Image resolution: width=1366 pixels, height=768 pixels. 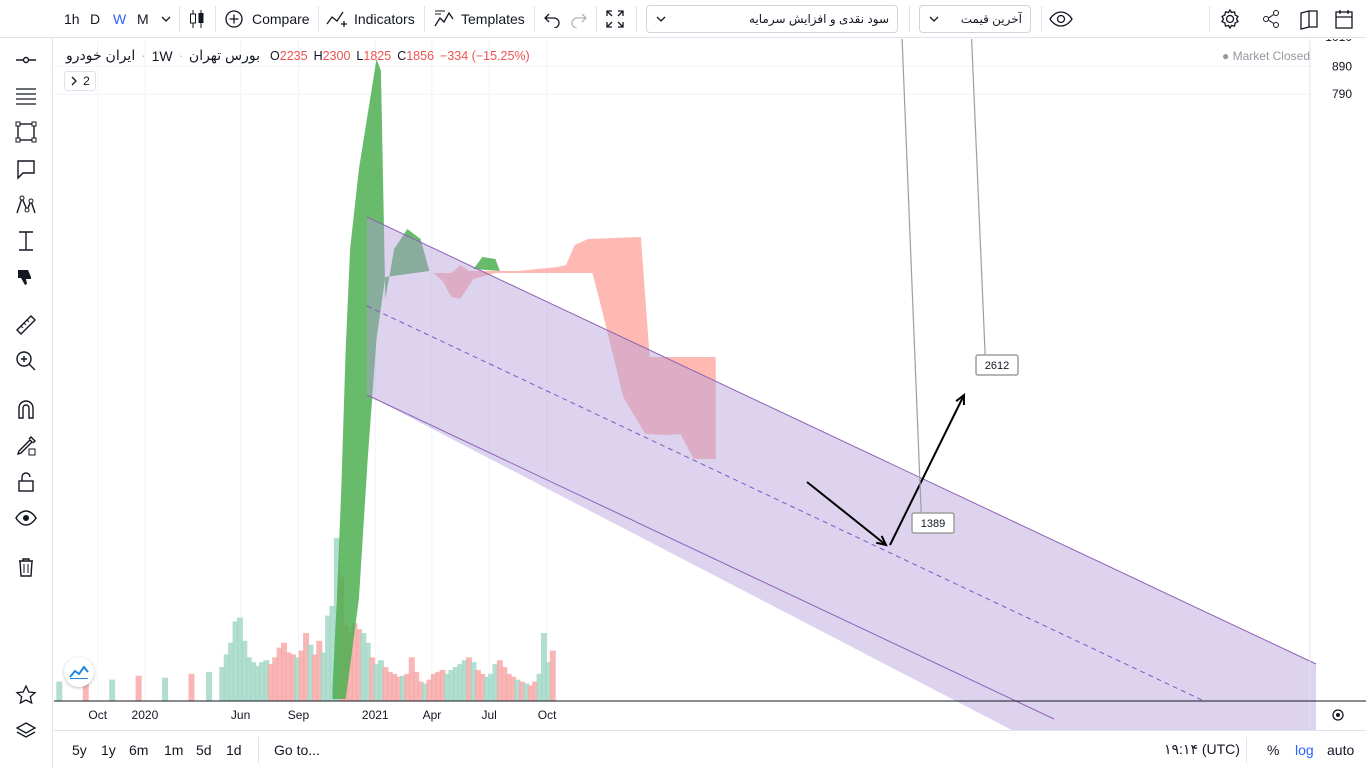 I want to click on projection-arrow-down, so click(x=846, y=513).